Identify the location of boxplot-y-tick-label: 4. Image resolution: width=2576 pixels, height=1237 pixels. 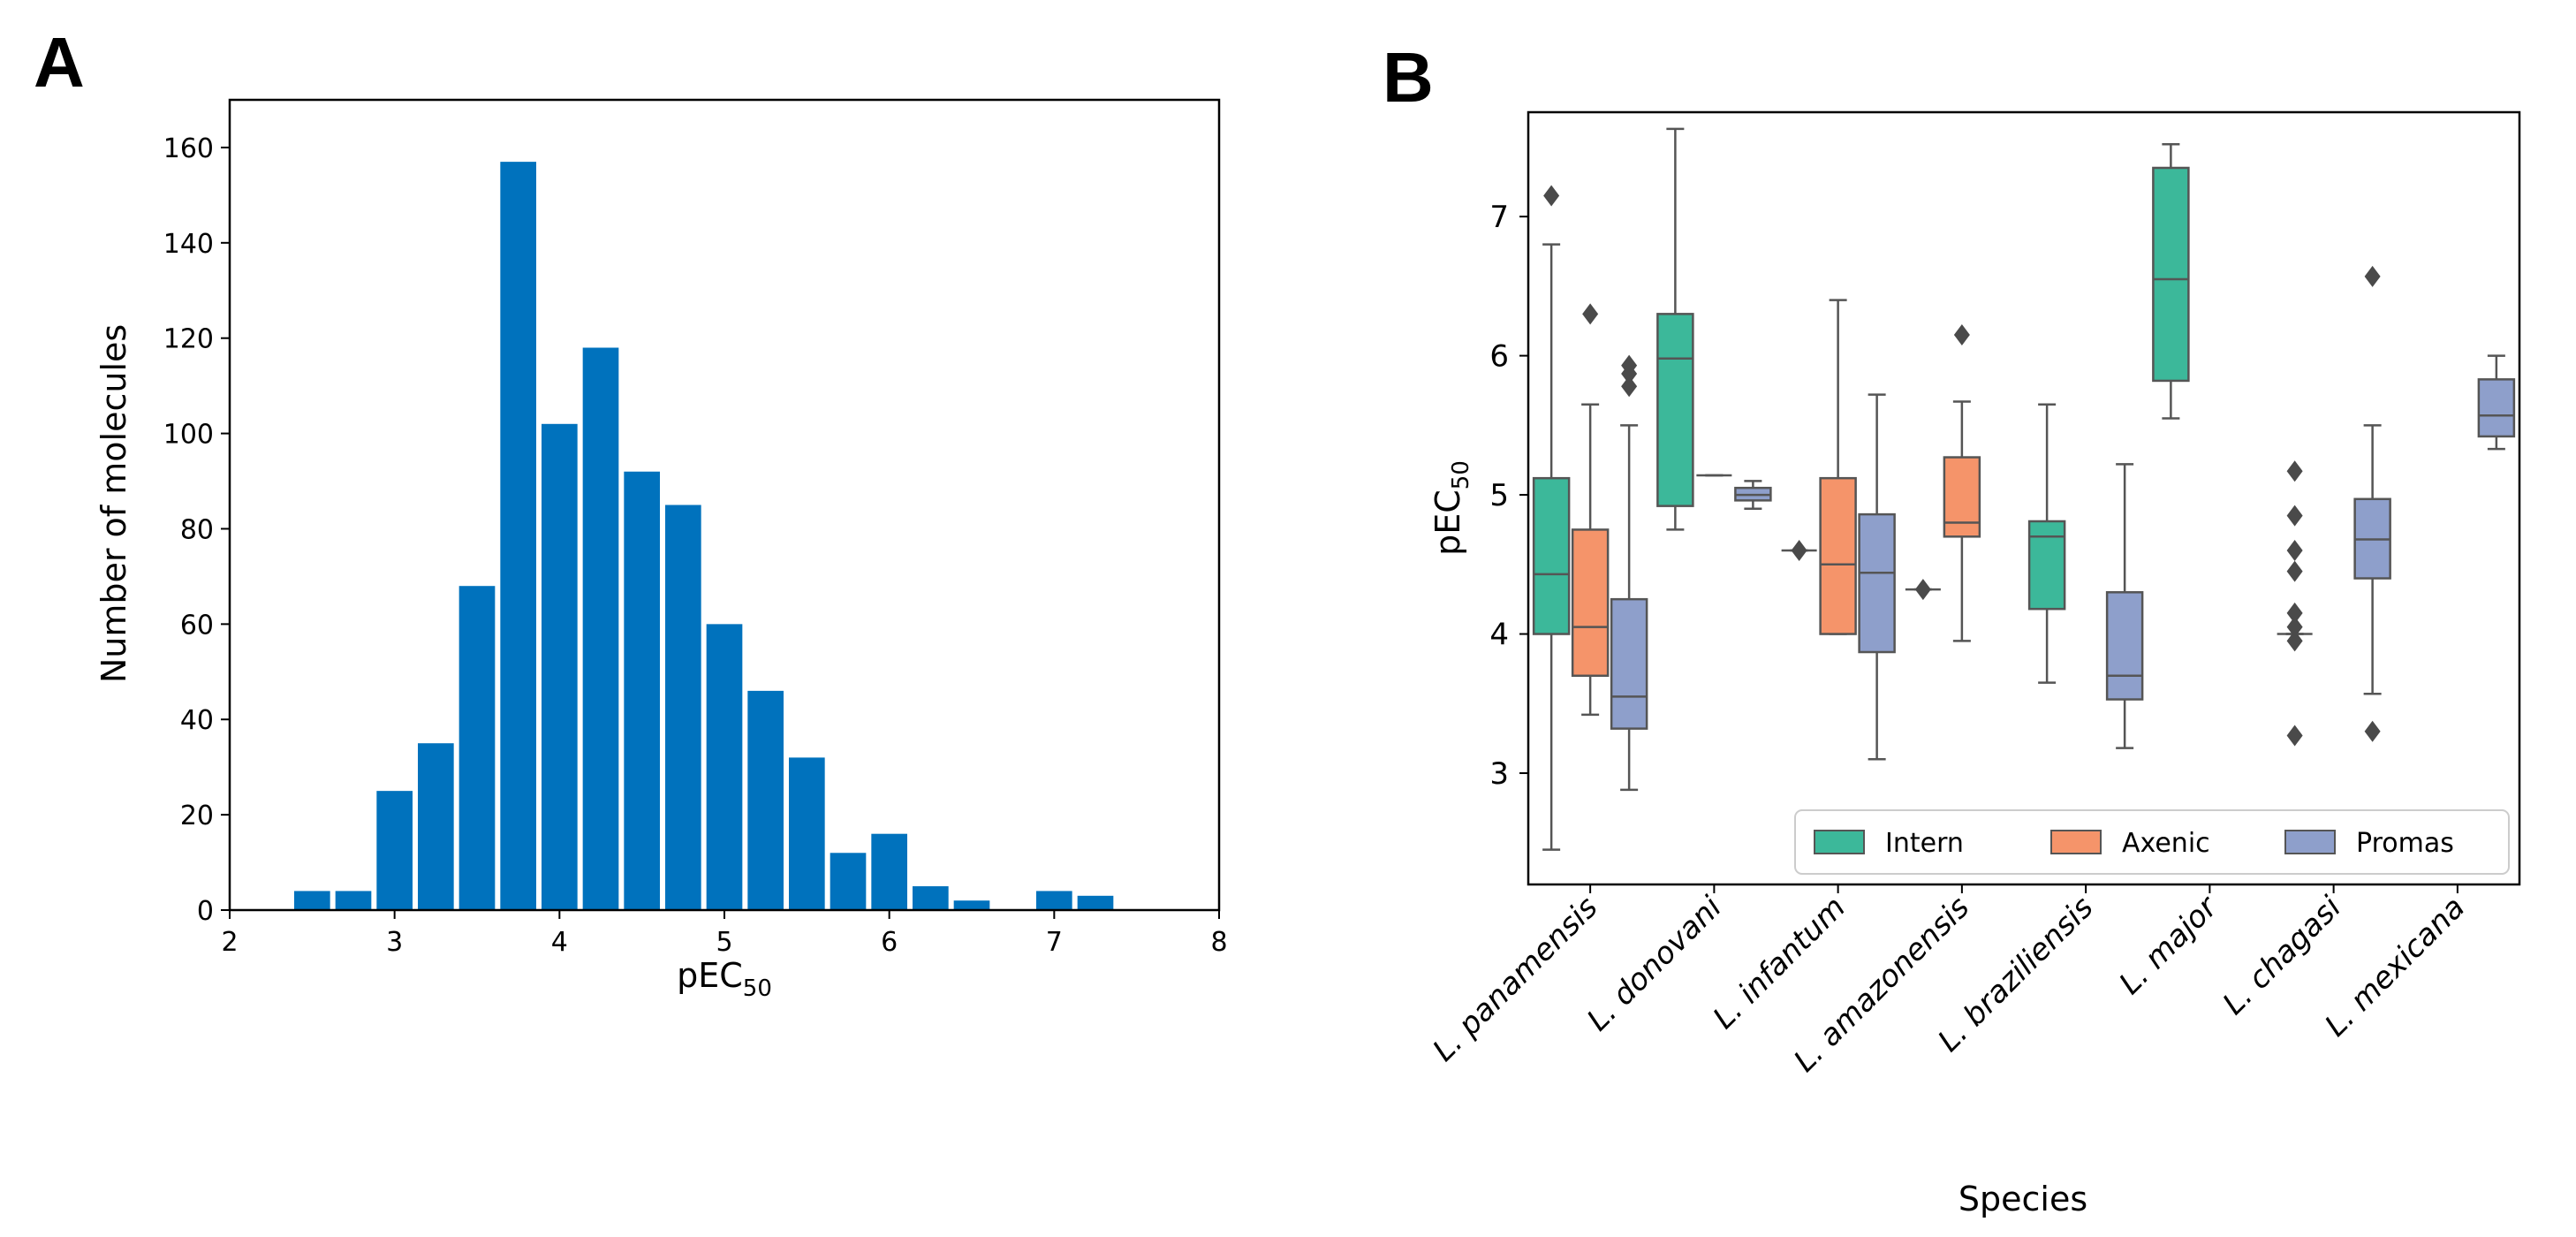
(1499, 635).